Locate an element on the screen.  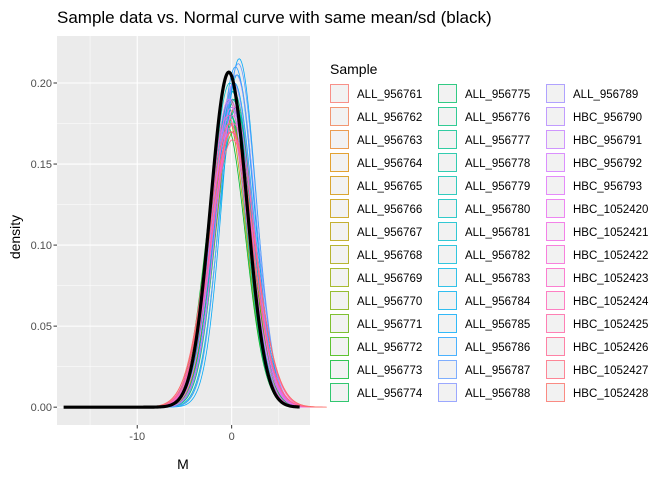
legend-label: ALL_956761 is located at coordinates (389, 95).